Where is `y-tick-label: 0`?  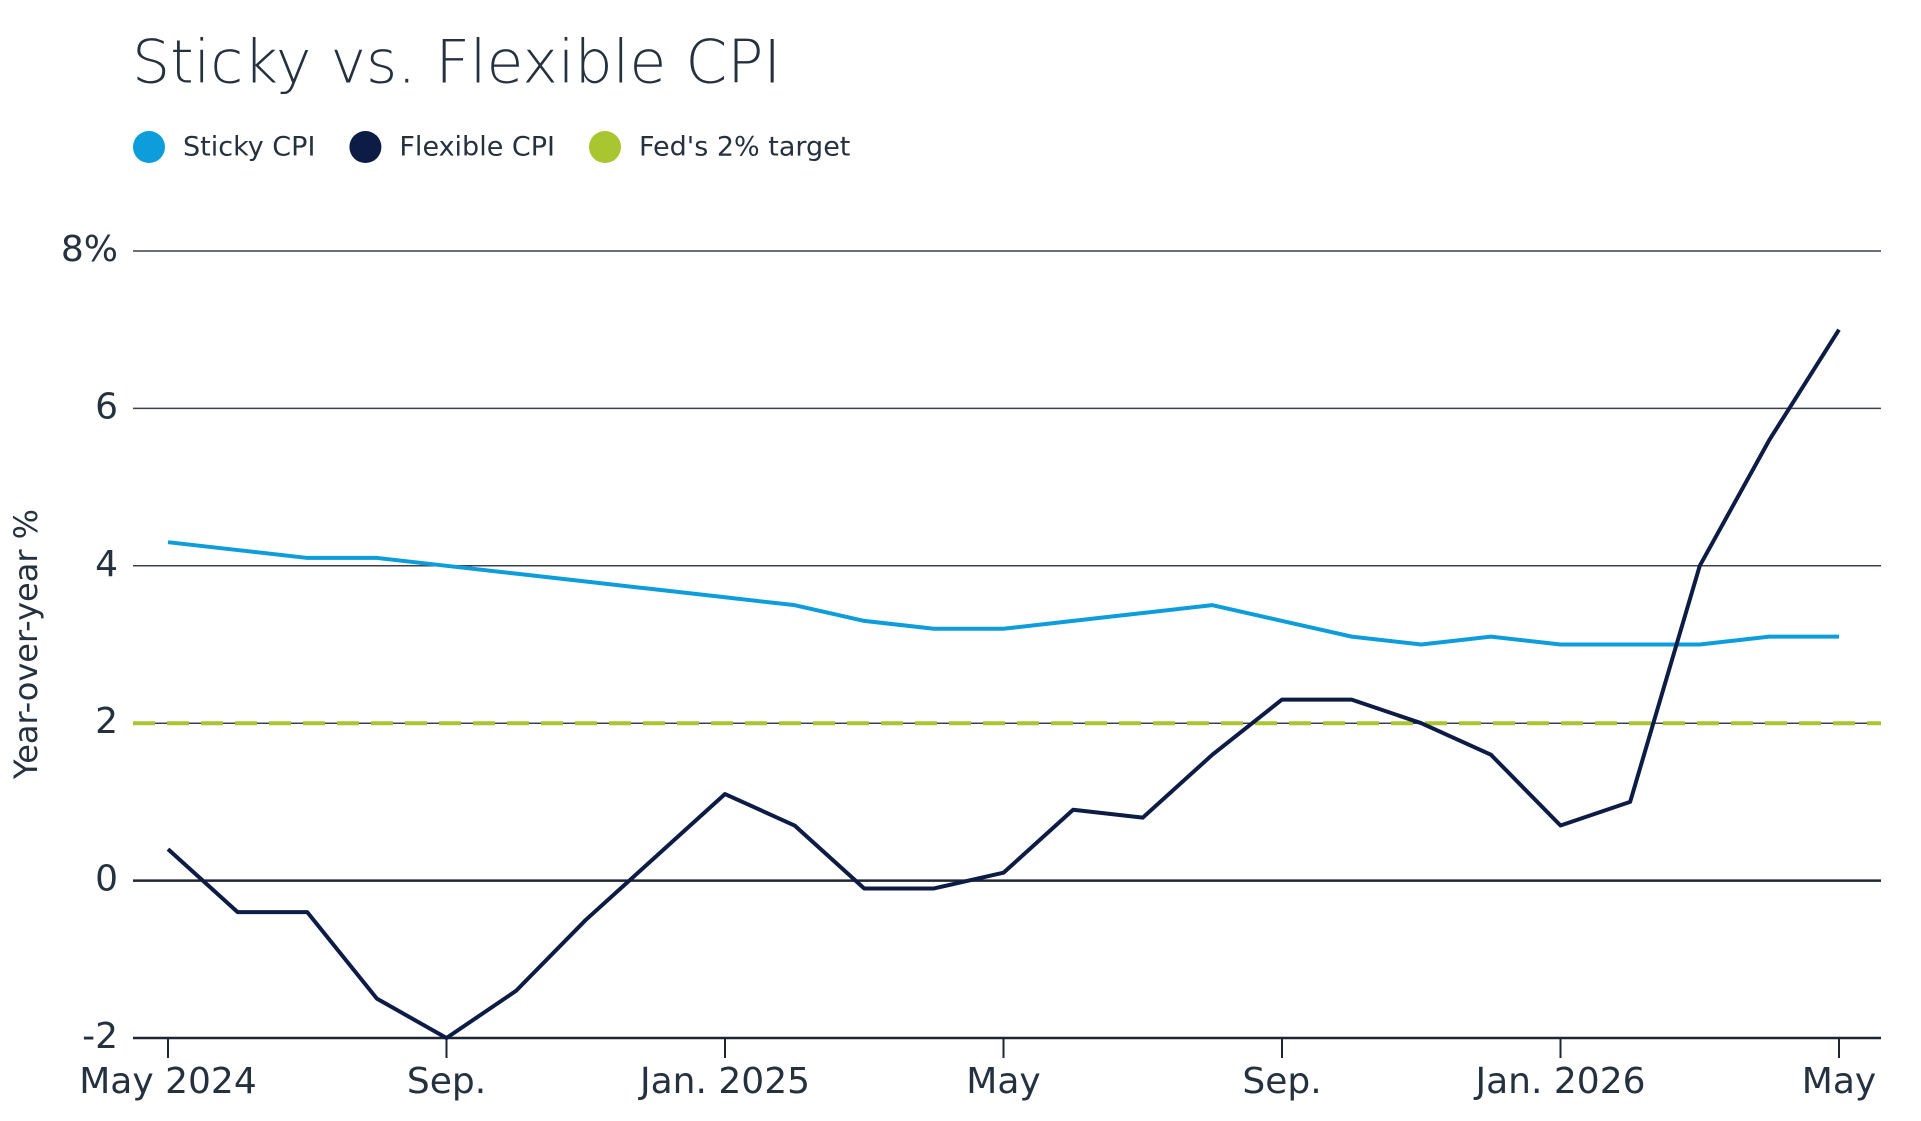 y-tick-label: 0 is located at coordinates (106, 879).